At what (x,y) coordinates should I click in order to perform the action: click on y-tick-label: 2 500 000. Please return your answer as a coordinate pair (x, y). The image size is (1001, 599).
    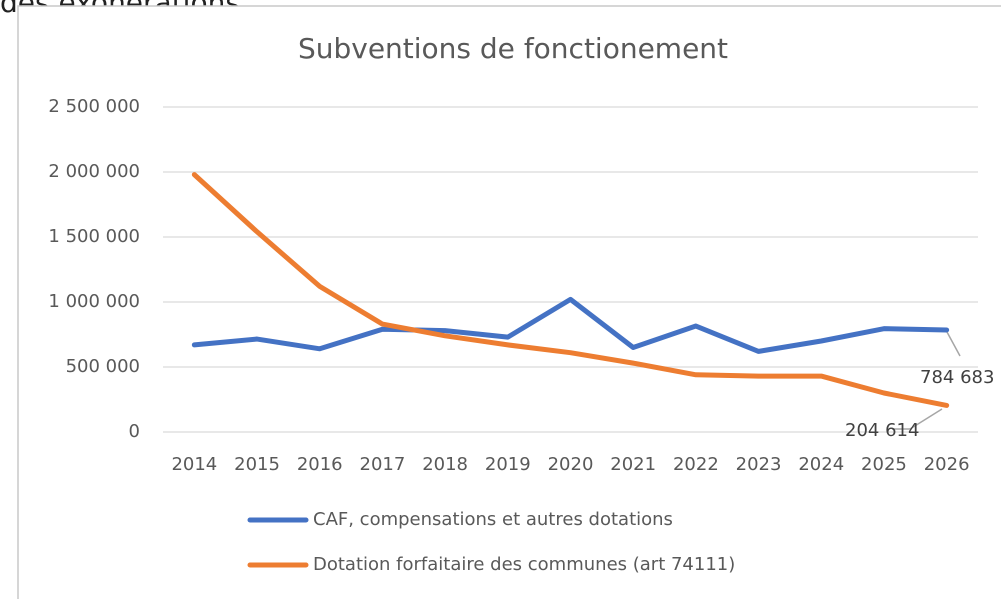
    Looking at the image, I should click on (94, 106).